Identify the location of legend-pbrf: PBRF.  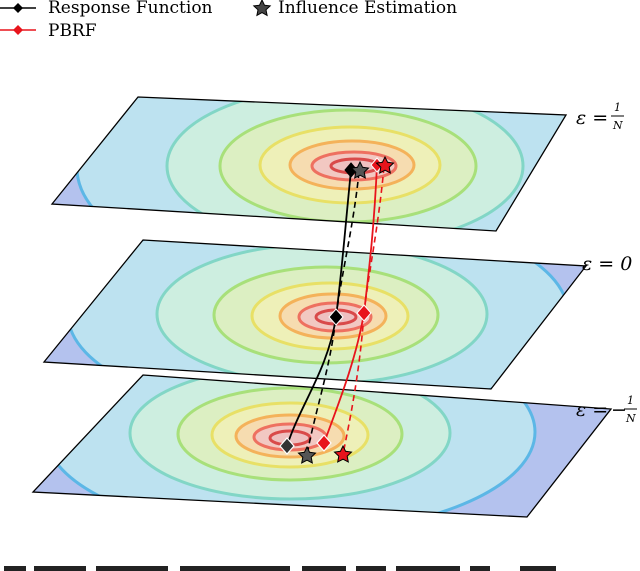
(48, 31).